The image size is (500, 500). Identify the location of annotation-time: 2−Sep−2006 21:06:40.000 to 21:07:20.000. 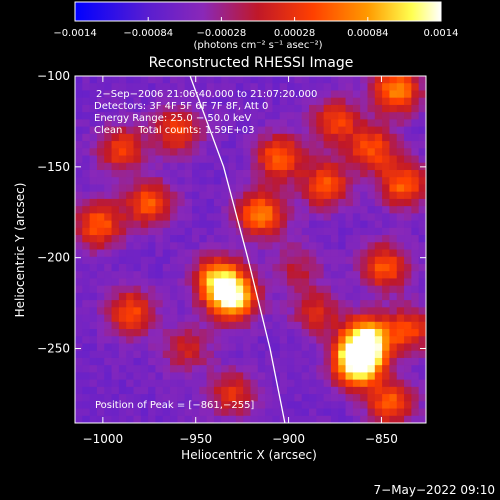
(206, 94).